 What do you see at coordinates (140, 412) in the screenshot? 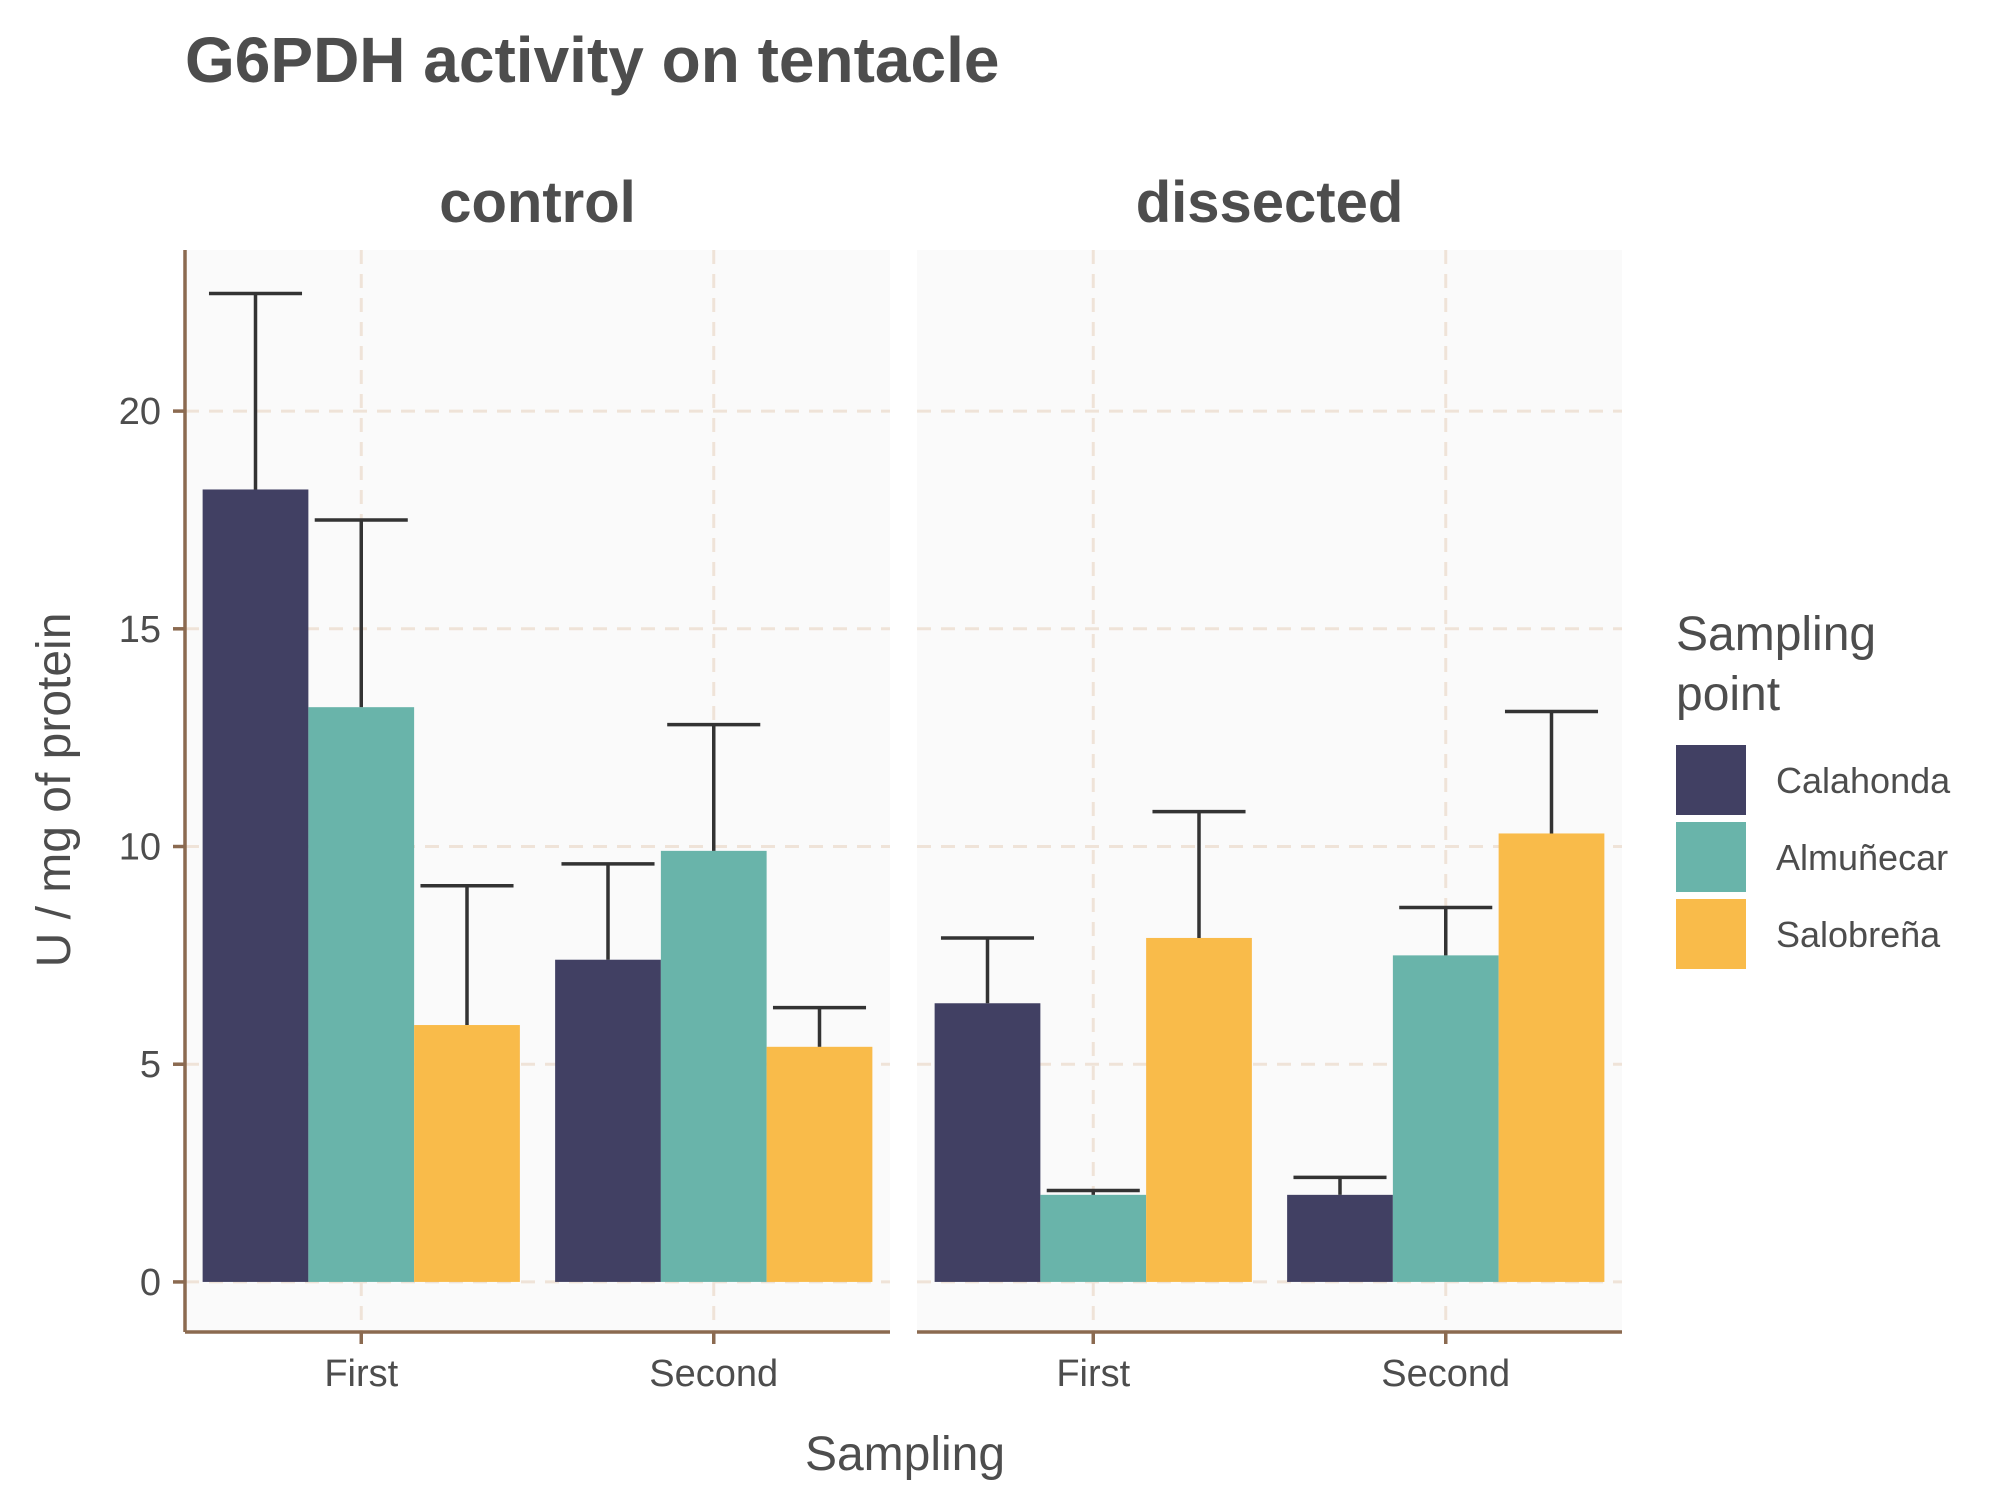
I see `y-tick-label: 20` at bounding box center [140, 412].